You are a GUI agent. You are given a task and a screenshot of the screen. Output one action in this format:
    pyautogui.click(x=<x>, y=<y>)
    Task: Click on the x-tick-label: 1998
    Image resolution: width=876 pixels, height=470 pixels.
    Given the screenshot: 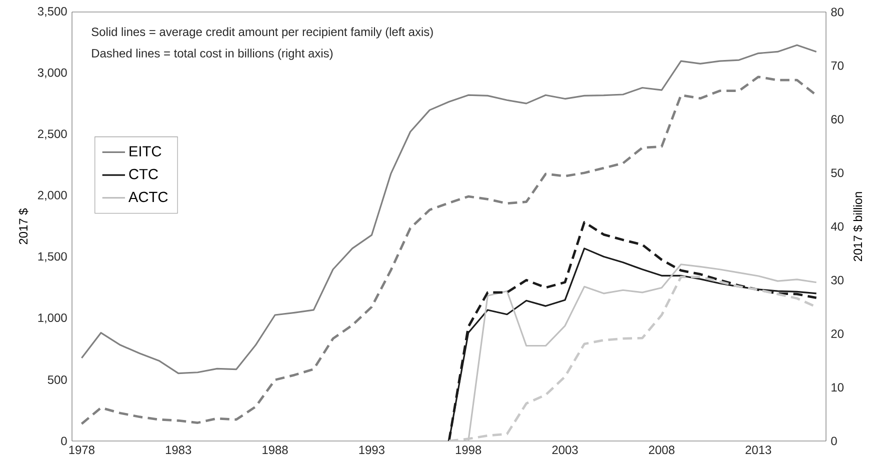 What is the action you would take?
    pyautogui.click(x=469, y=450)
    